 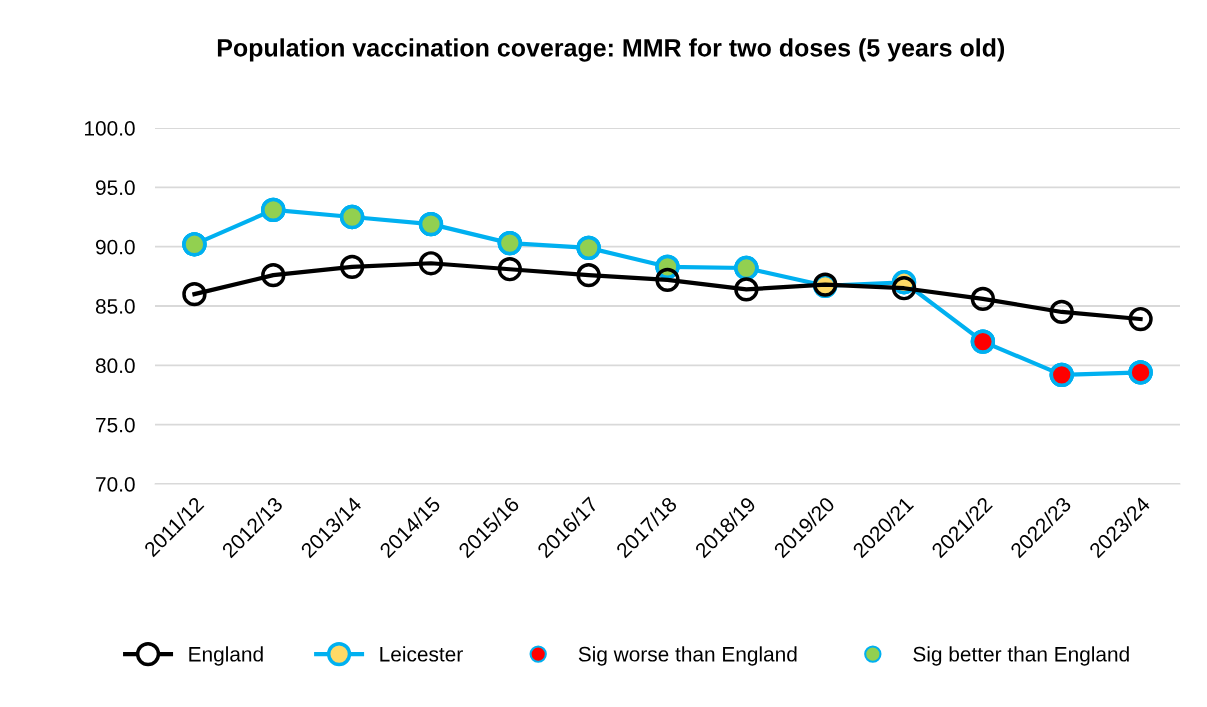 What do you see at coordinates (421, 654) in the screenshot?
I see `legend-label: Leicester` at bounding box center [421, 654].